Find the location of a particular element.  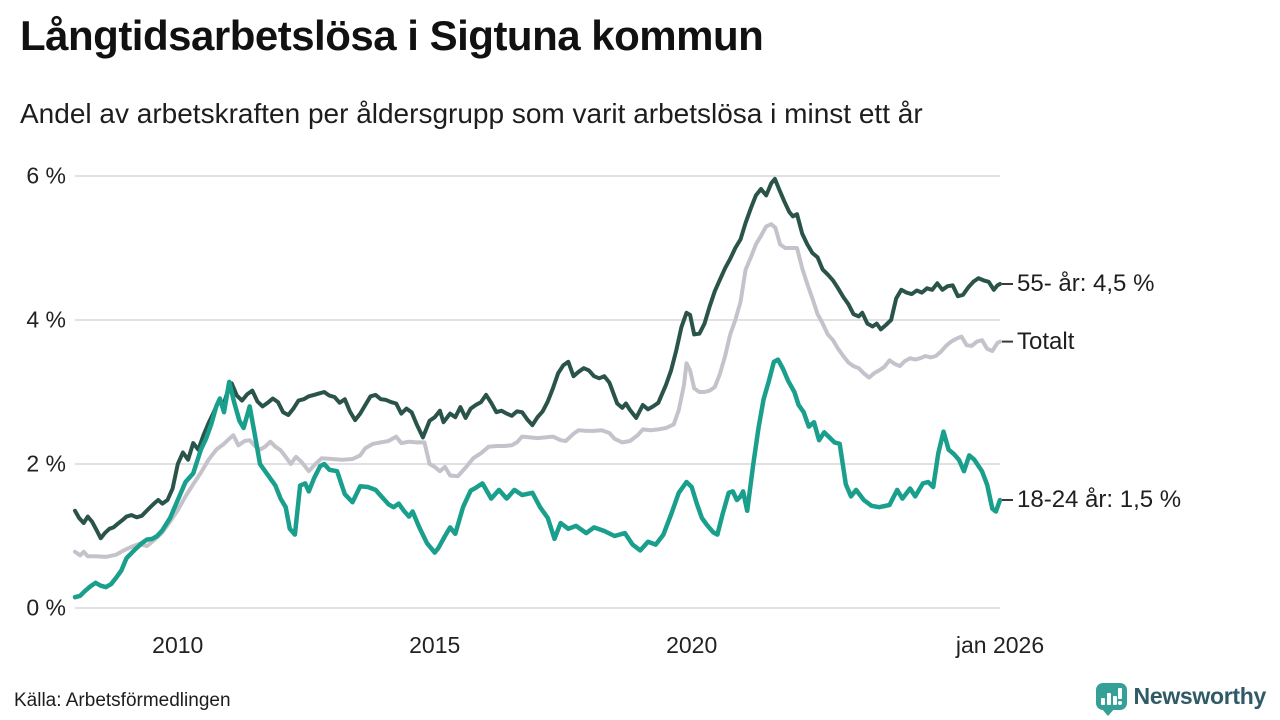

y-axis-tick-4: 4 % is located at coordinates (46, 319).